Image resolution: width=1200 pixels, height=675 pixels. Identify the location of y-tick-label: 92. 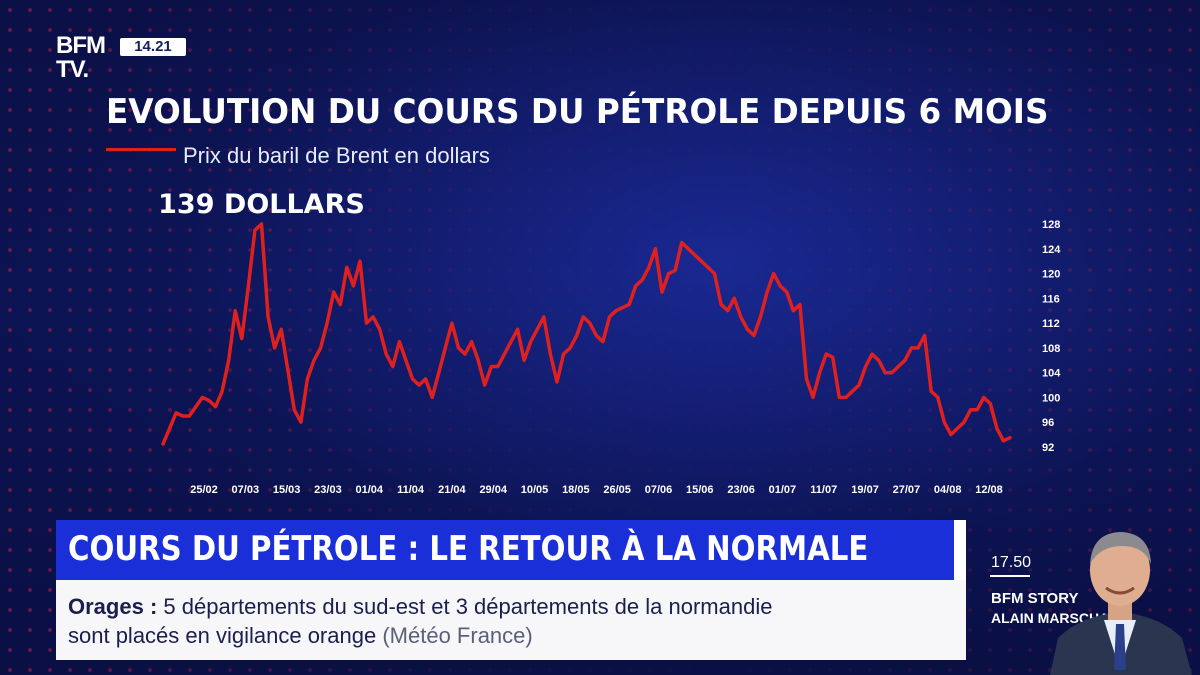
(1048, 448).